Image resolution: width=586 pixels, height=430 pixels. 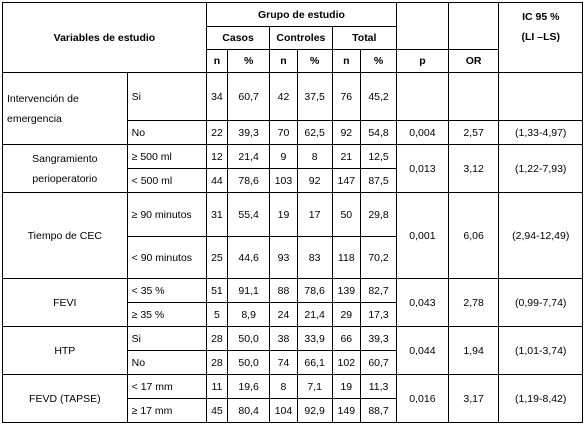 I want to click on cell-kn: 42, so click(x=283, y=96).